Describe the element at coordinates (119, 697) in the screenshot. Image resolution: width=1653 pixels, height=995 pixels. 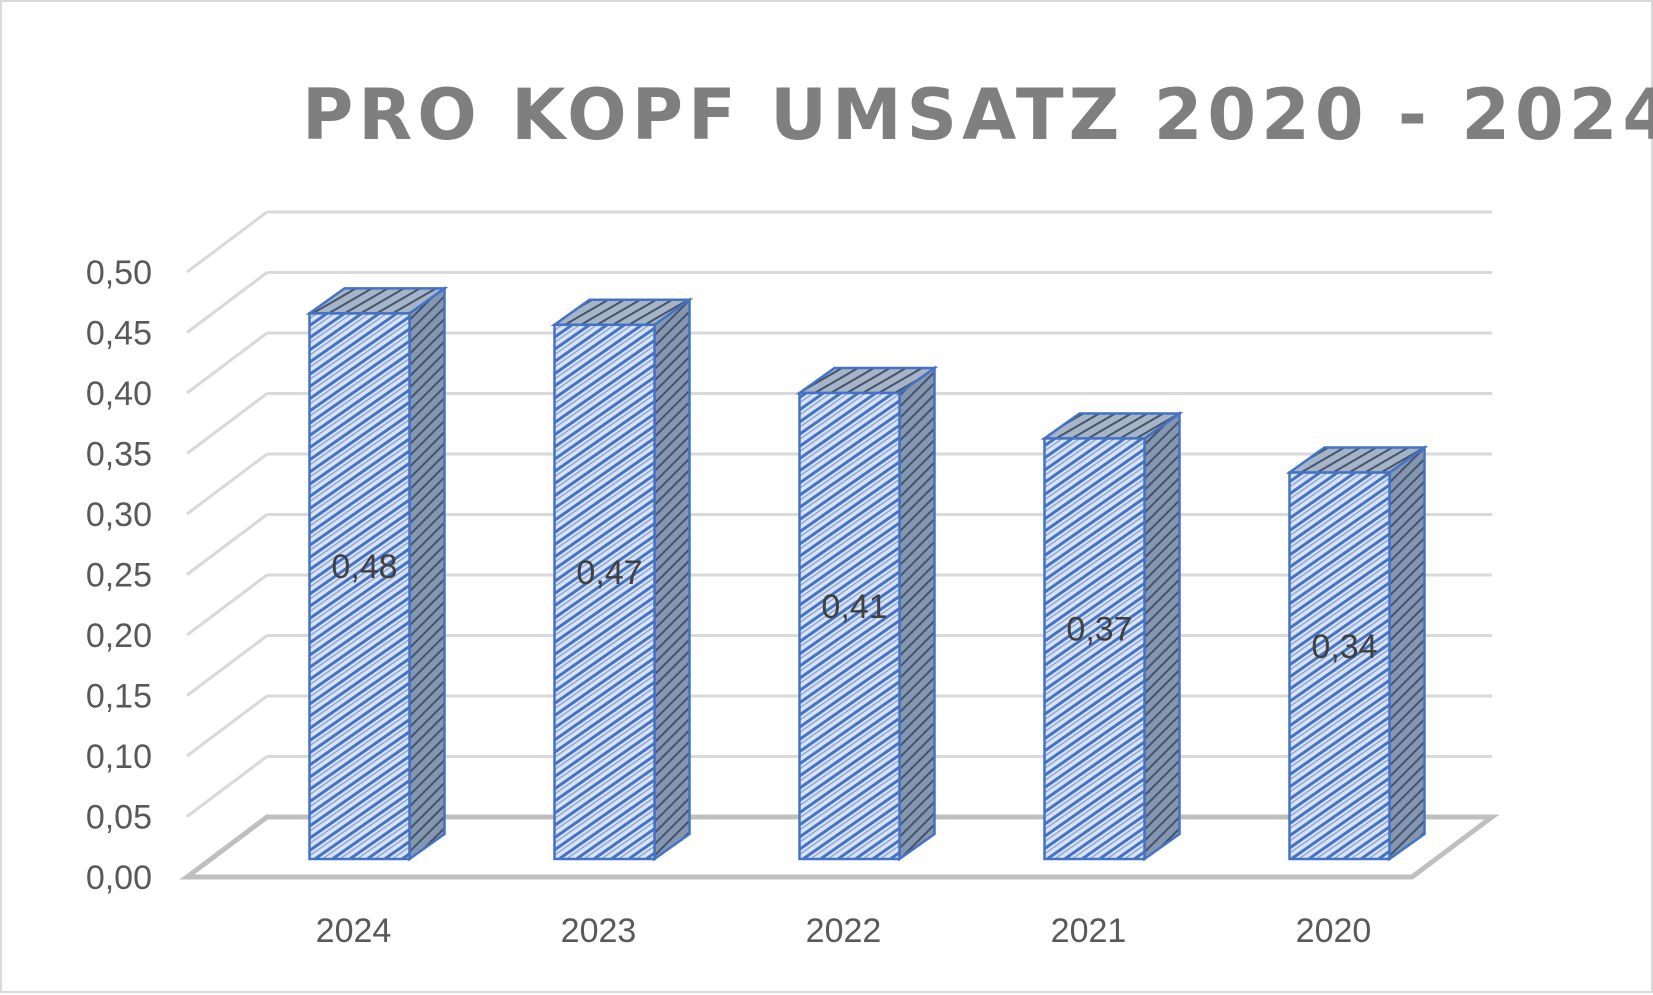
I see `y-tick-label: 0,15` at that location.